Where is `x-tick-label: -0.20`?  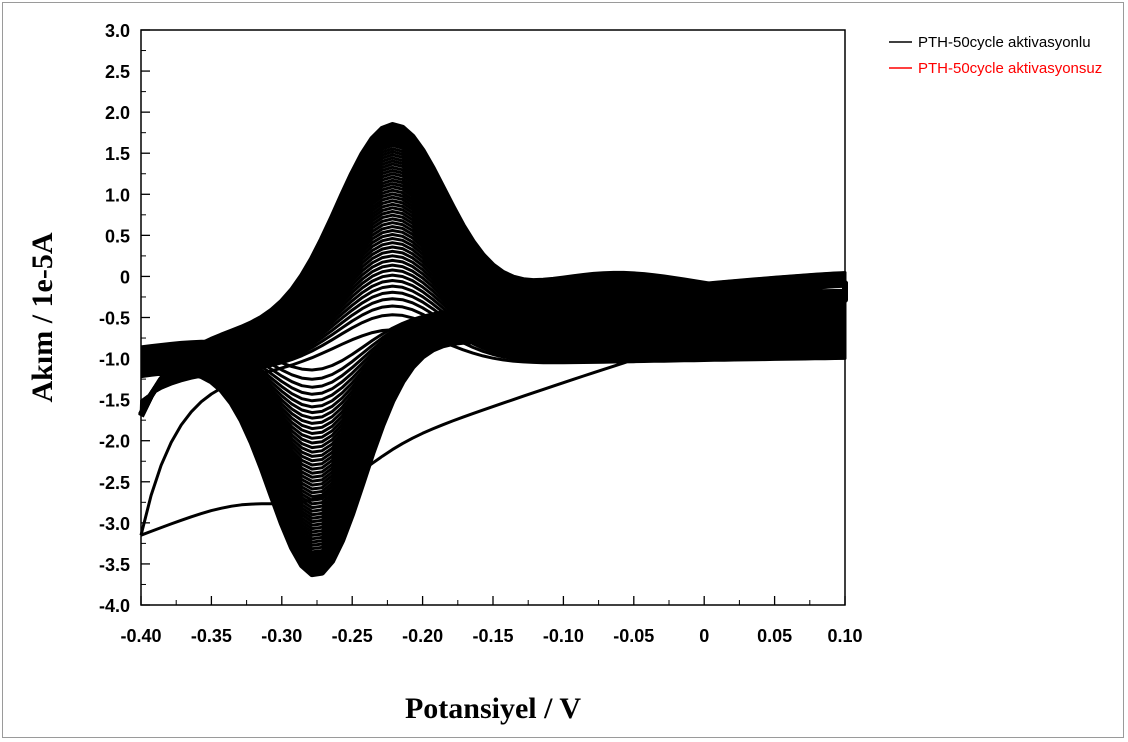 x-tick-label: -0.20 is located at coordinates (422, 636).